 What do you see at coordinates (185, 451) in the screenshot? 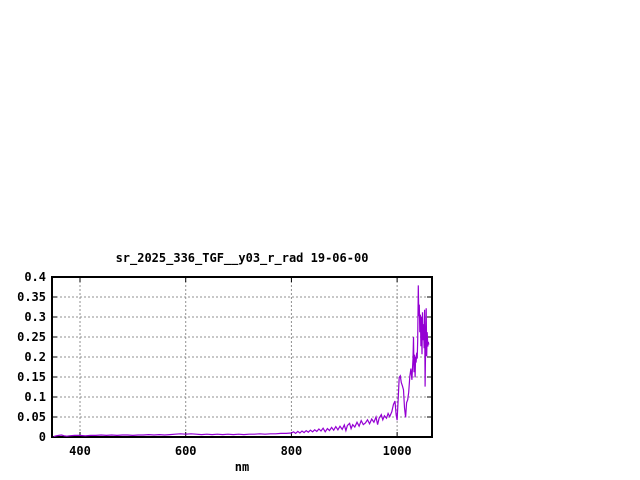
I see `x-axis-tick-label: 600` at bounding box center [185, 451].